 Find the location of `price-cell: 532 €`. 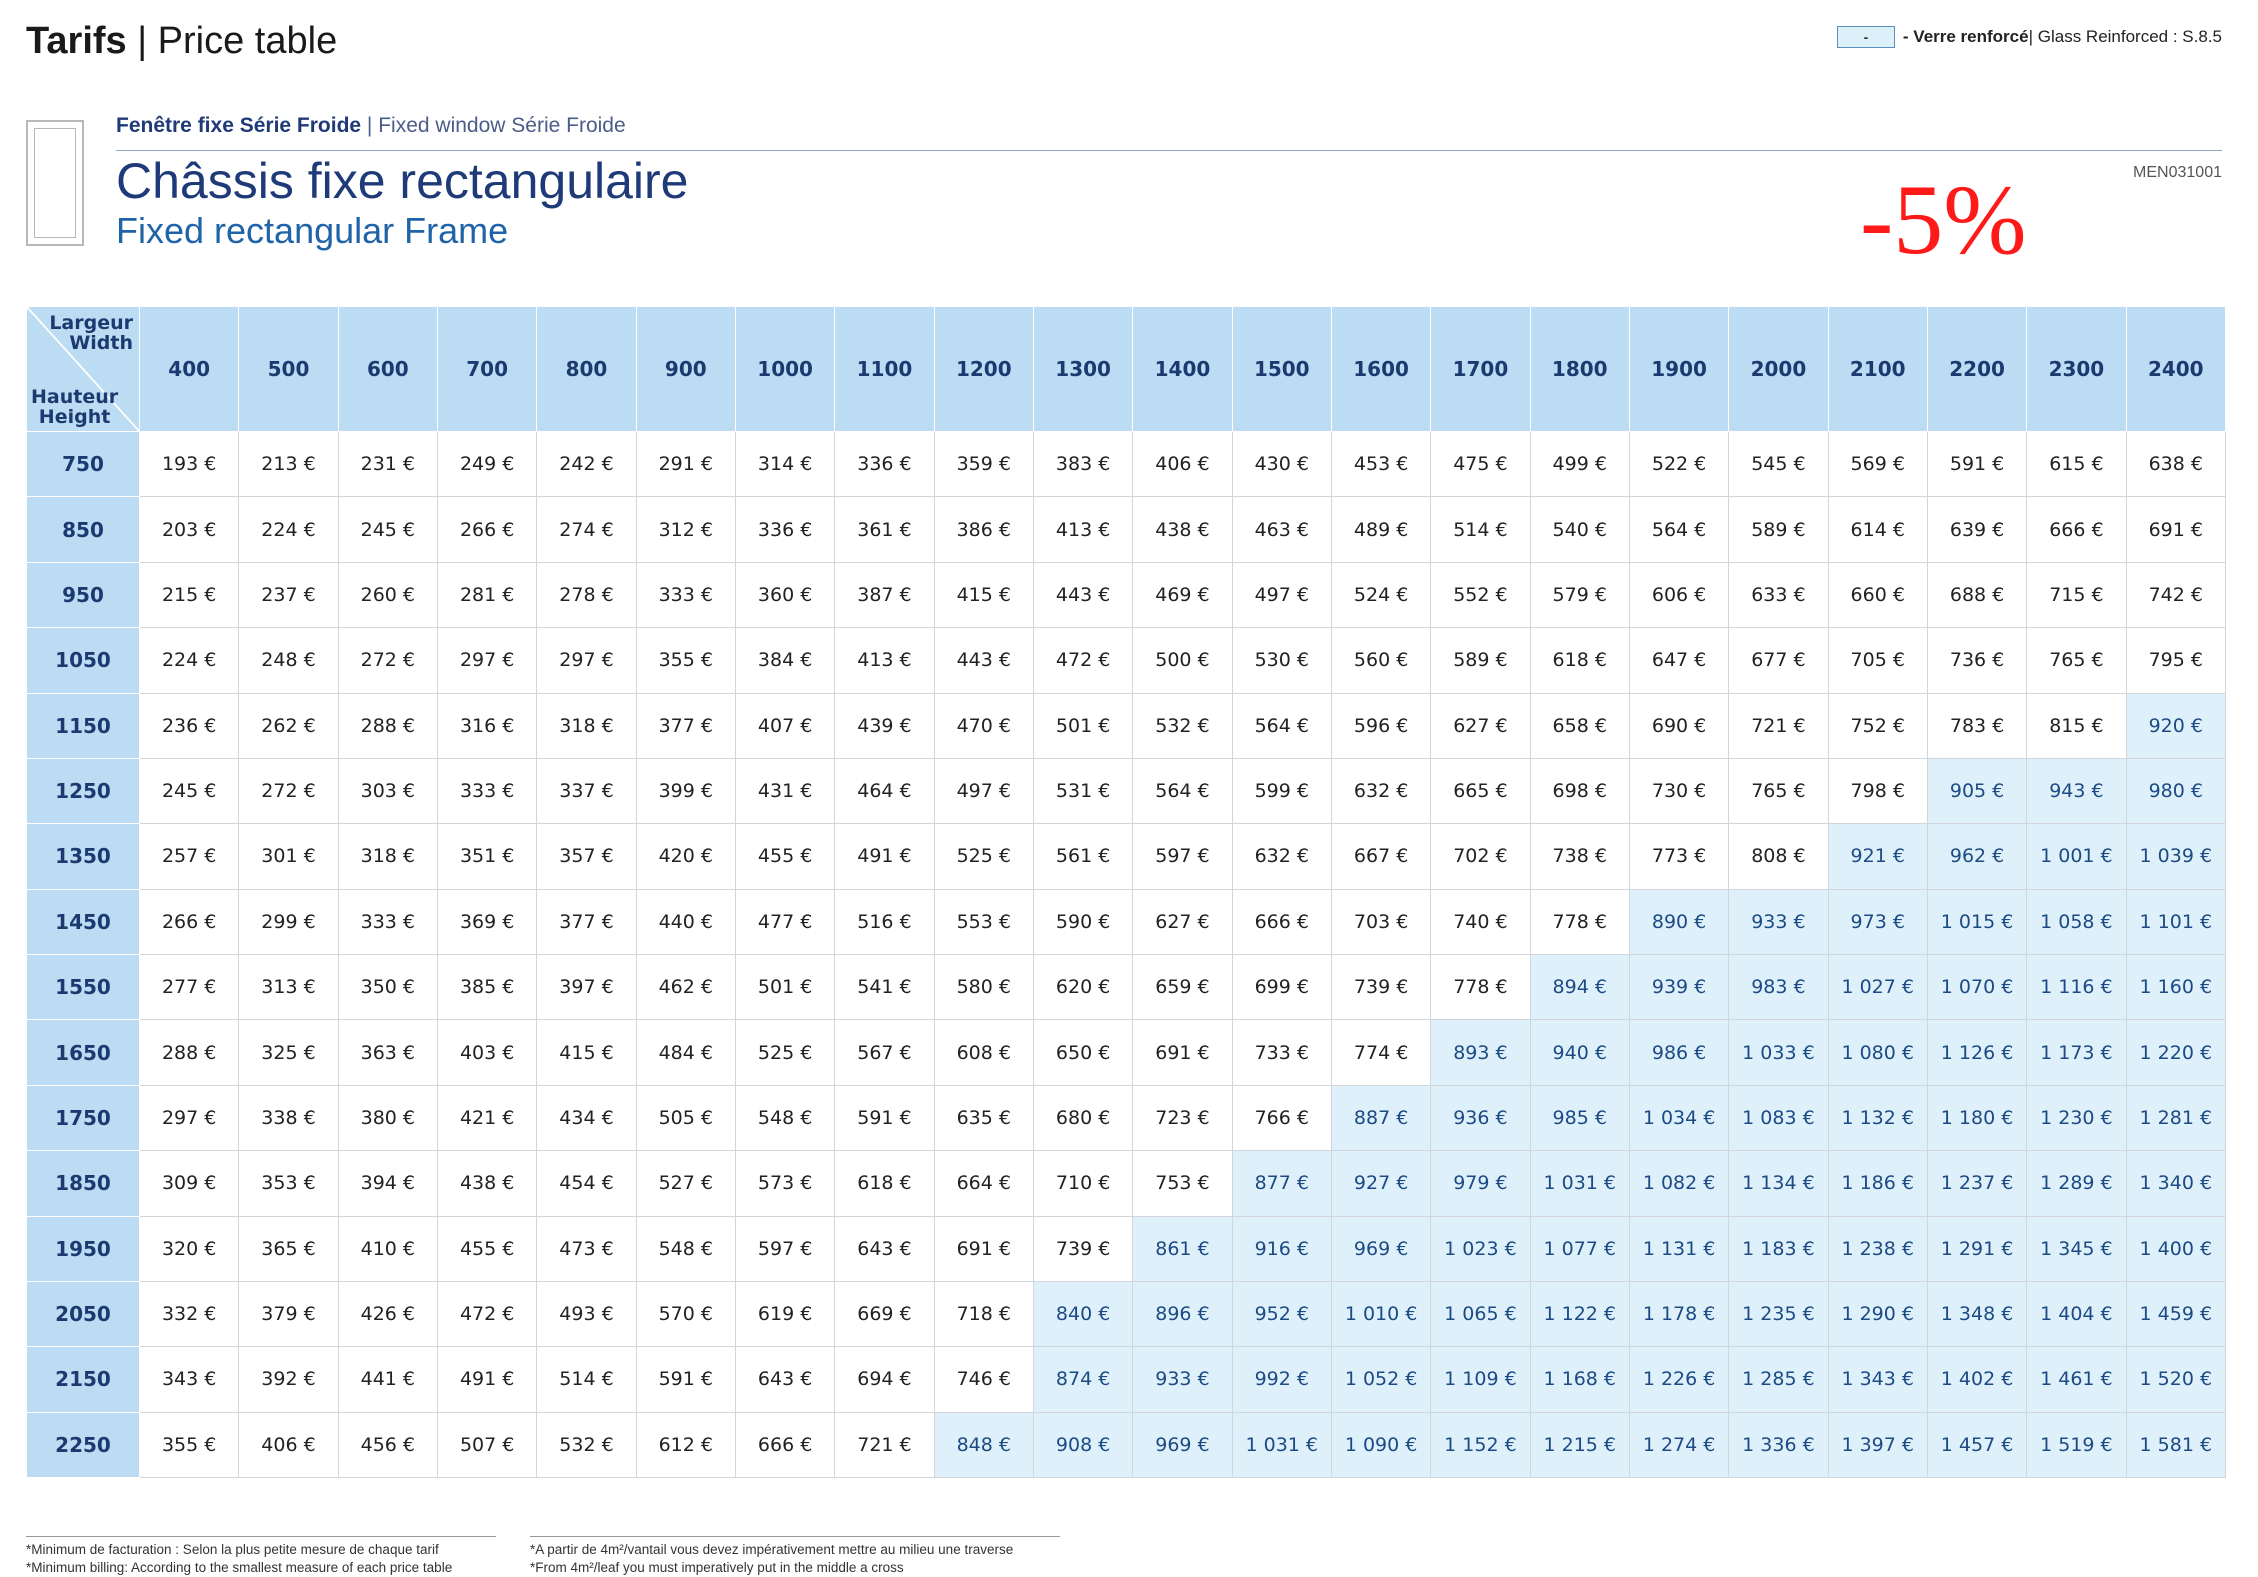

price-cell: 532 € is located at coordinates (586, 1445).